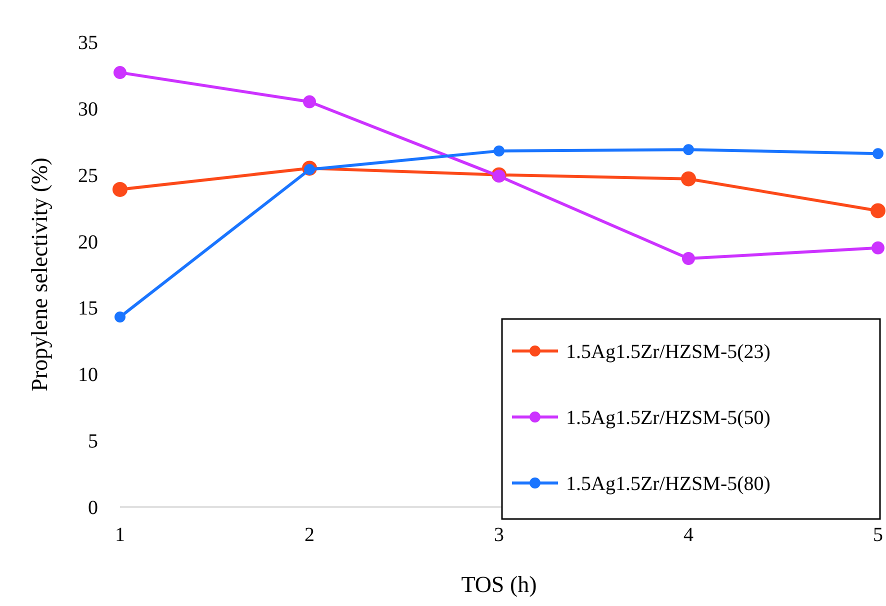 Image resolution: width=886 pixels, height=606 pixels. I want to click on legend-label: 1.5Ag1.5Zr/HZSM-5(23), so click(668, 352).